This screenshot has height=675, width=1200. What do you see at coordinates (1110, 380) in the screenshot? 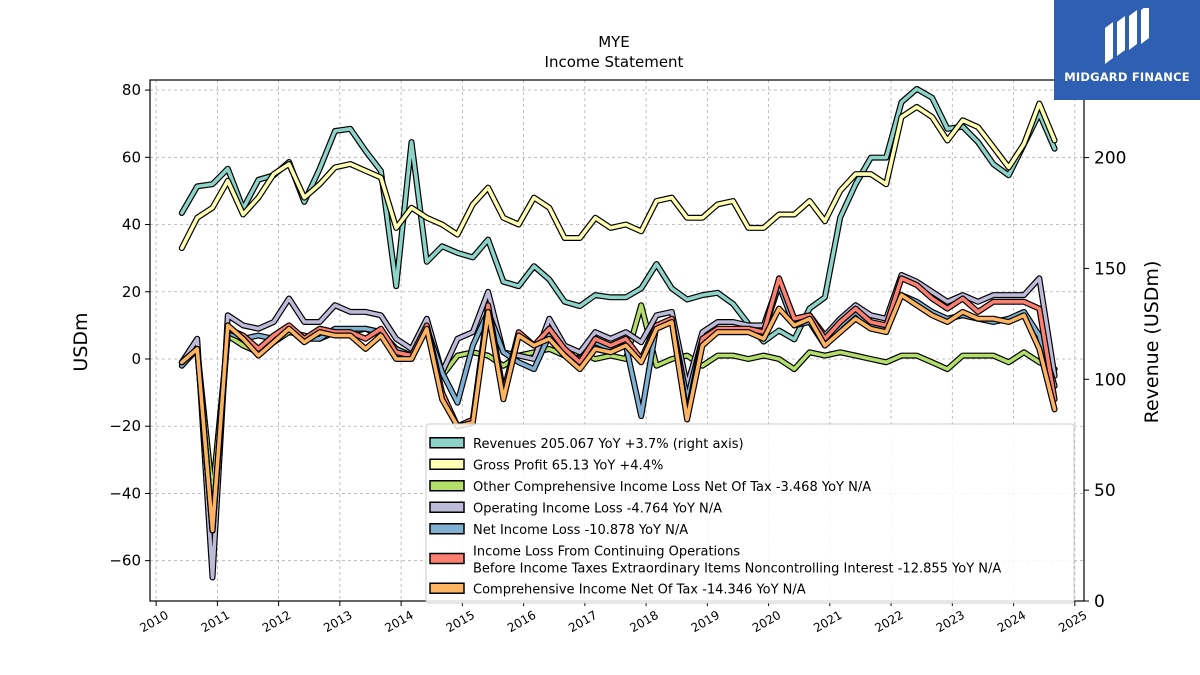
I see `y-tick-label-right: 100` at bounding box center [1110, 380].